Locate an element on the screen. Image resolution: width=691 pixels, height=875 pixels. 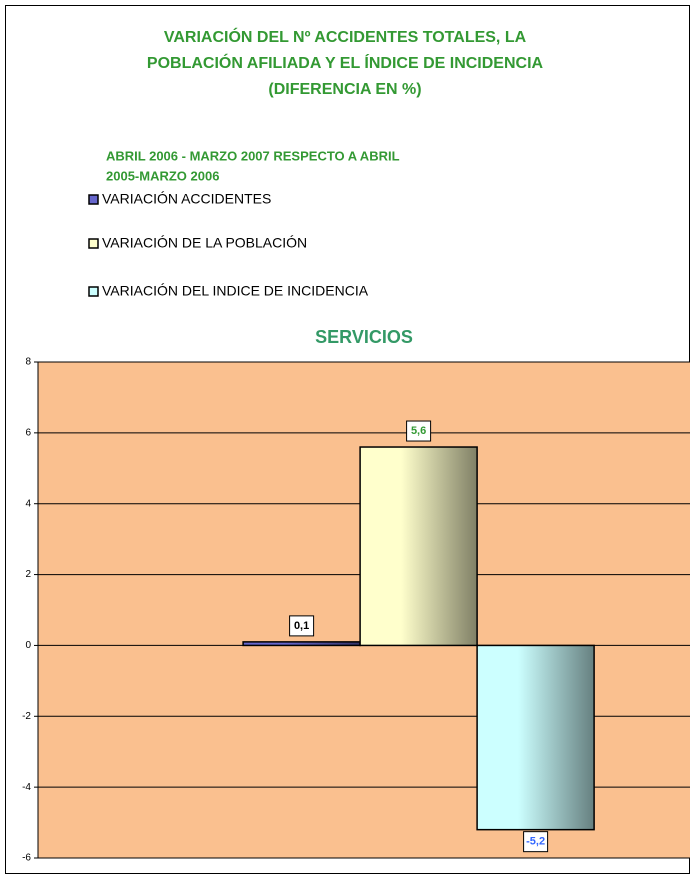
value-label: 5,6 is located at coordinates (418, 431).